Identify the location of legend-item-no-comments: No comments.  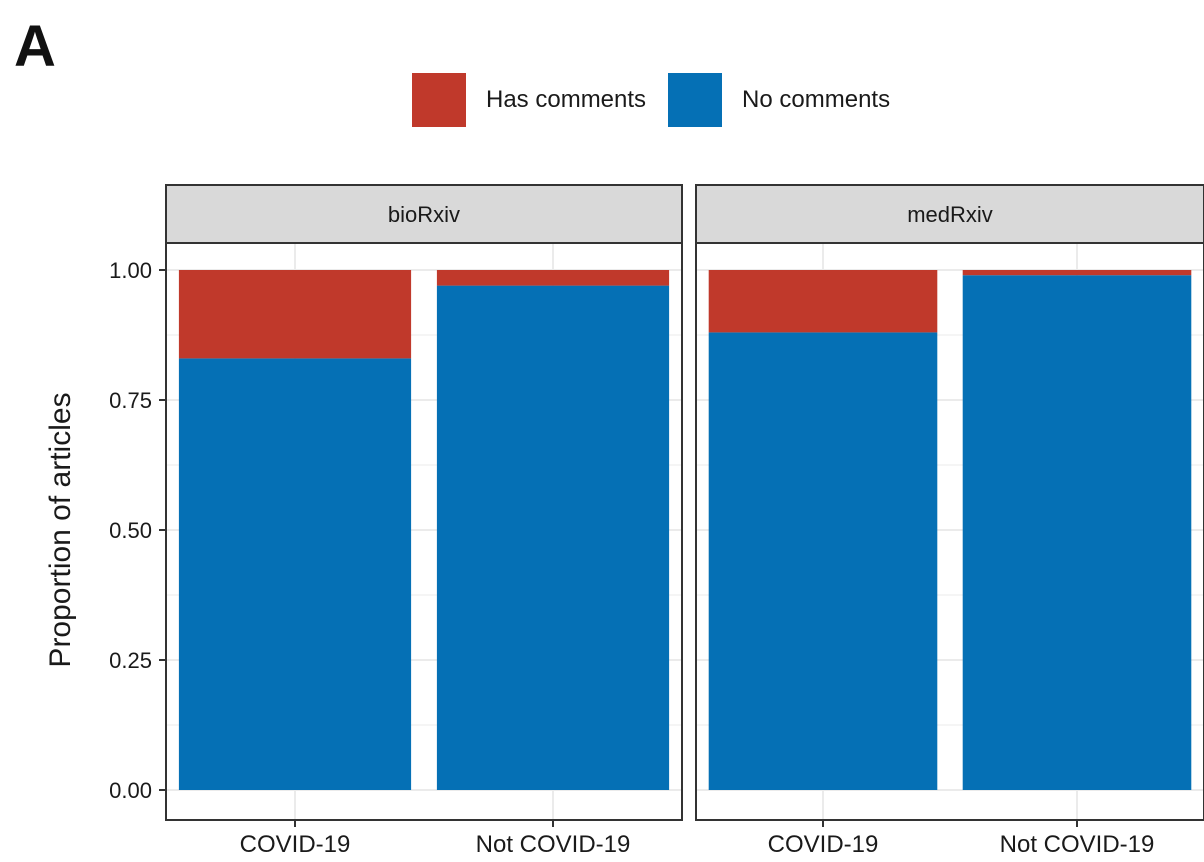
(779, 100).